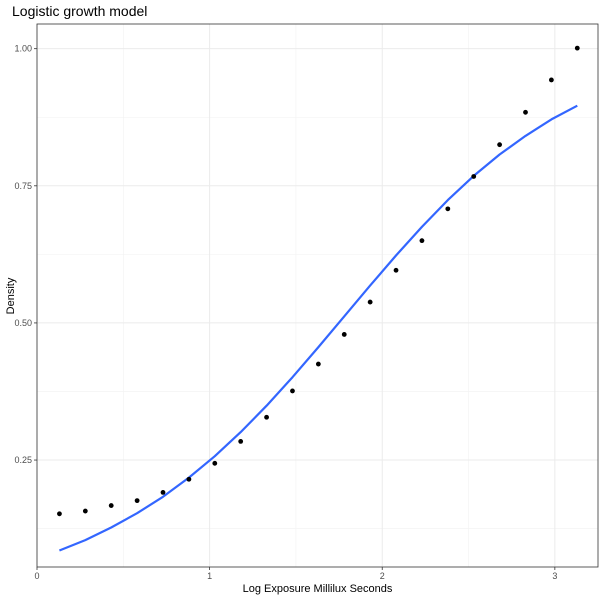 The width and height of the screenshot is (600, 600). What do you see at coordinates (318, 589) in the screenshot?
I see `x-axis-title: Log Exposure Millilux Seconds` at bounding box center [318, 589].